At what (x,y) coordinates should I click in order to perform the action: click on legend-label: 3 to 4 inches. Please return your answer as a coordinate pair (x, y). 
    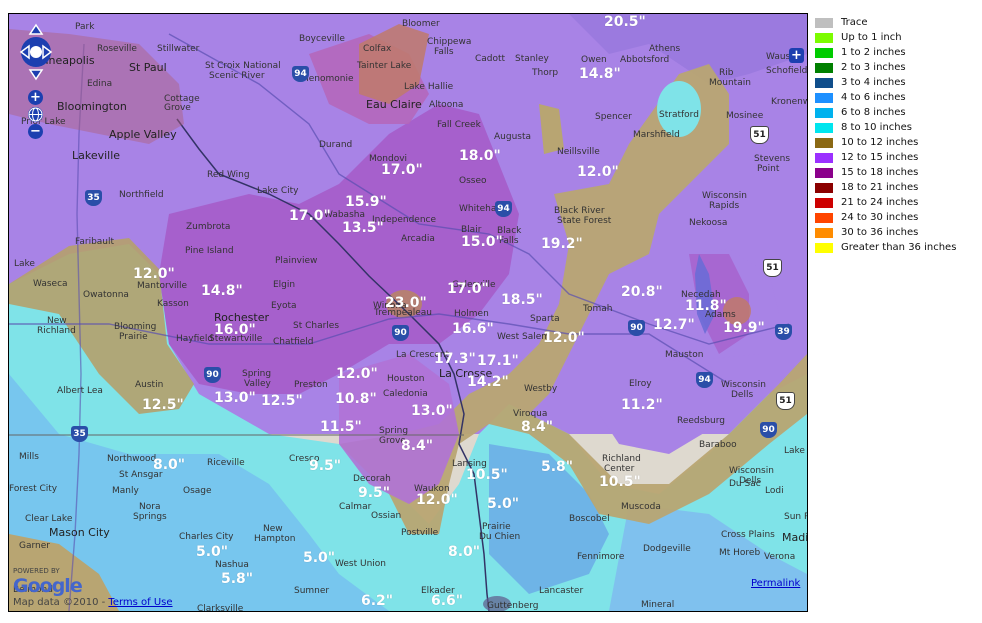
    Looking at the image, I should click on (873, 82).